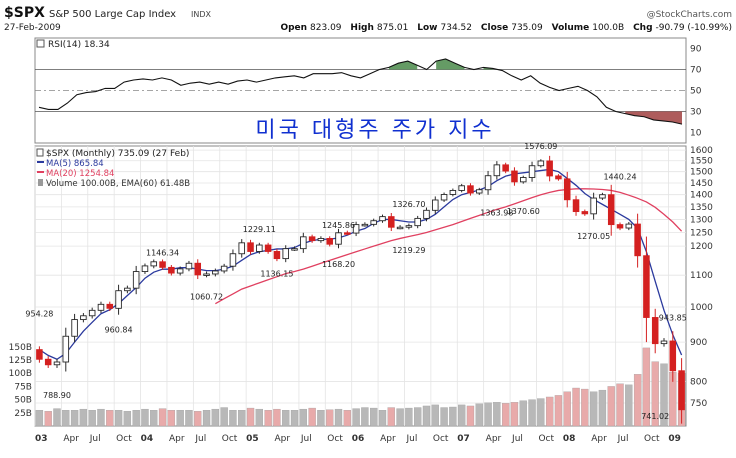  Describe the element at coordinates (701, 162) in the screenshot. I see `price-tick-1550: 1550` at that location.